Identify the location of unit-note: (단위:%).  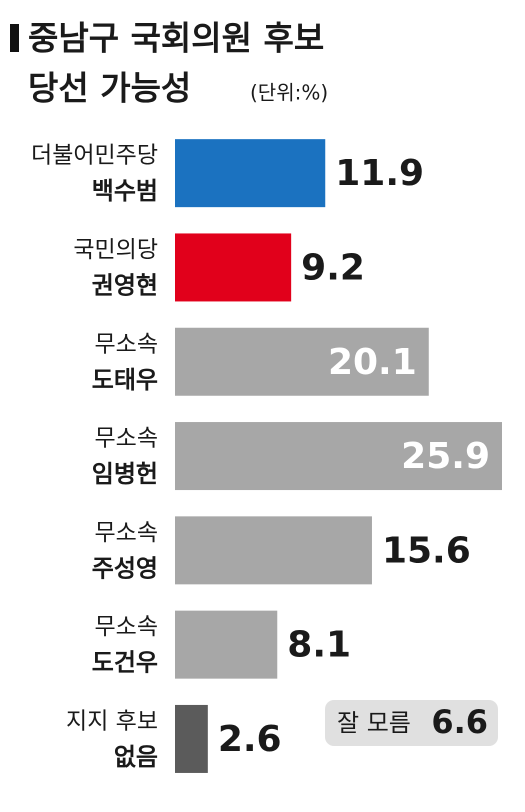
(289, 93).